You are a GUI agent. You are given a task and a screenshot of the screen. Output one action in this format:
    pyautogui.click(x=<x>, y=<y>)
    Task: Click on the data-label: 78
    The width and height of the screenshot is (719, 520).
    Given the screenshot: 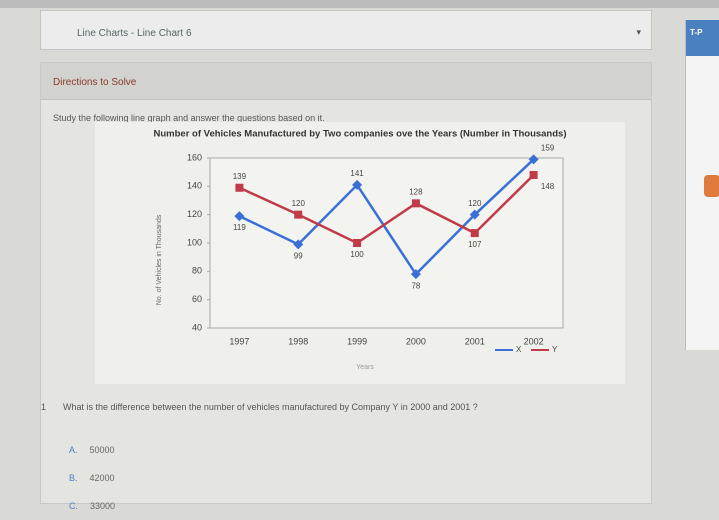 What is the action you would take?
    pyautogui.click(x=415, y=285)
    